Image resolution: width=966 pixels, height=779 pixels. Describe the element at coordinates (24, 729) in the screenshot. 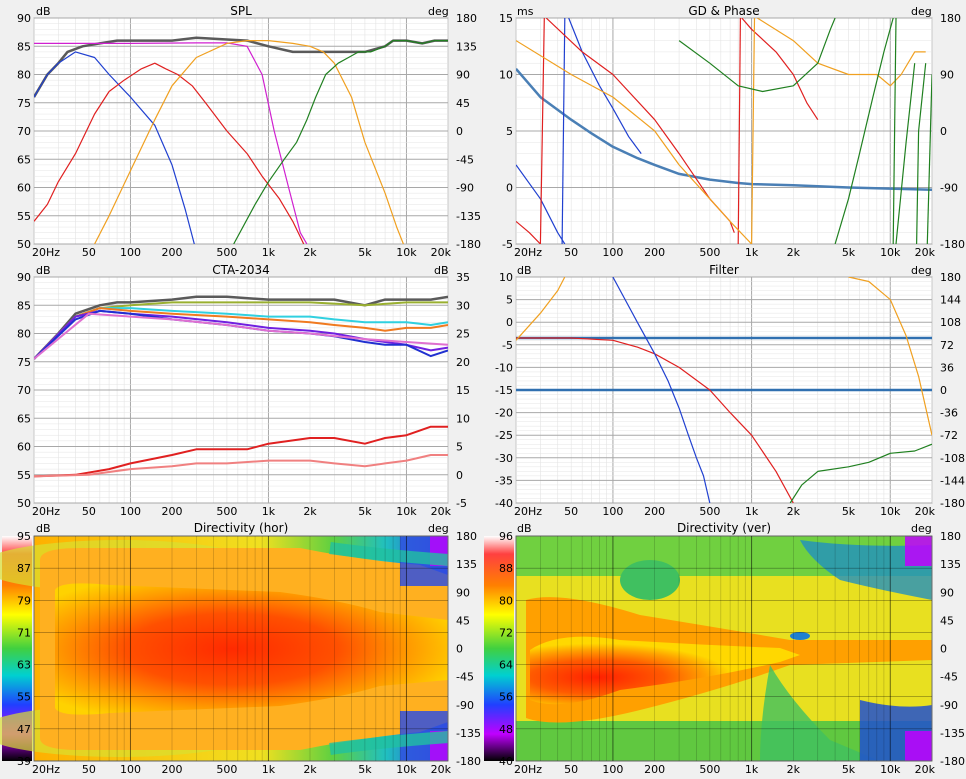

I see `y-left-tick-label: 47` at that location.